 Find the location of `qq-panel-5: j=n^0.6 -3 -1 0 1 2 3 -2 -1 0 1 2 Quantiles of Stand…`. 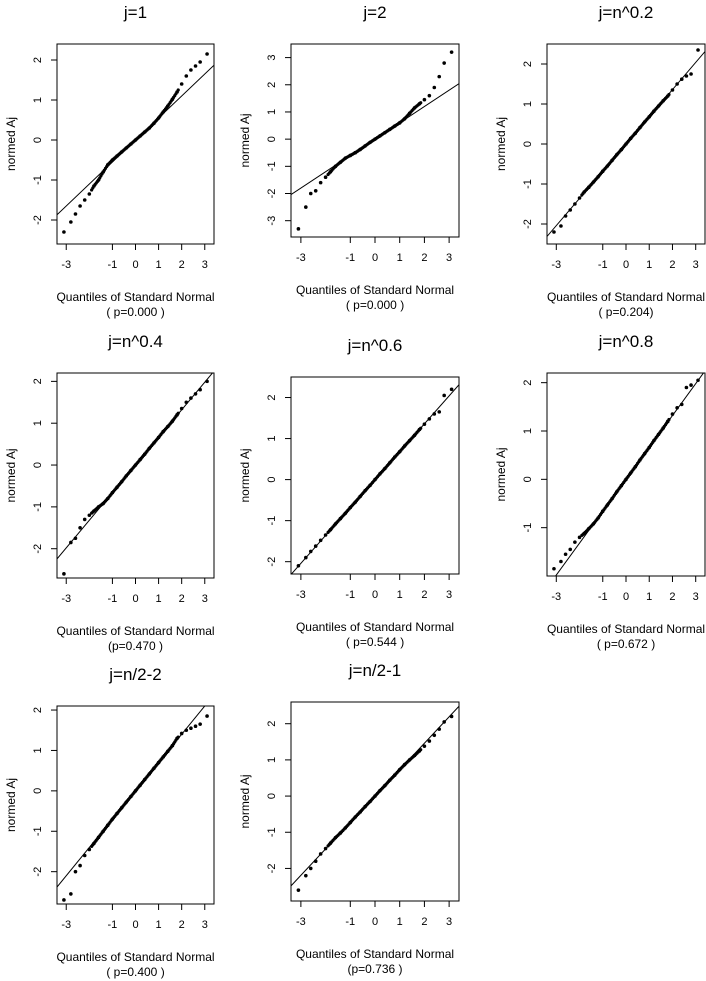

qq-panel-5: j=n^0.6 -3 -1 0 1 2 3 -2 -1 0 1 2 Quantiles of Stand… is located at coordinates (349, 492).